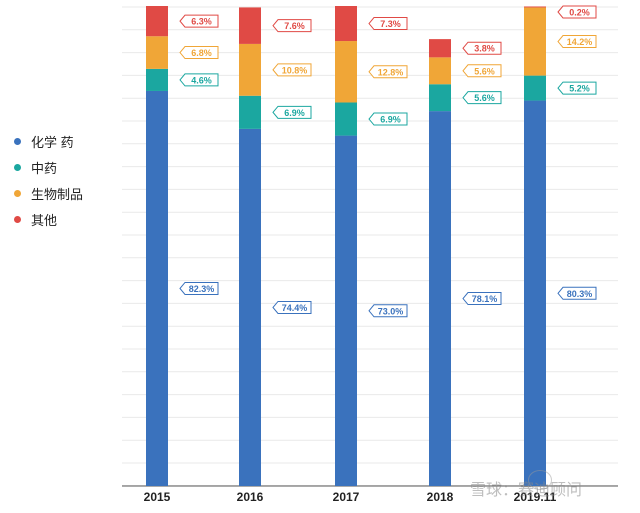  Describe the element at coordinates (52, 142) in the screenshot. I see `legend-label: 化学 药` at that location.